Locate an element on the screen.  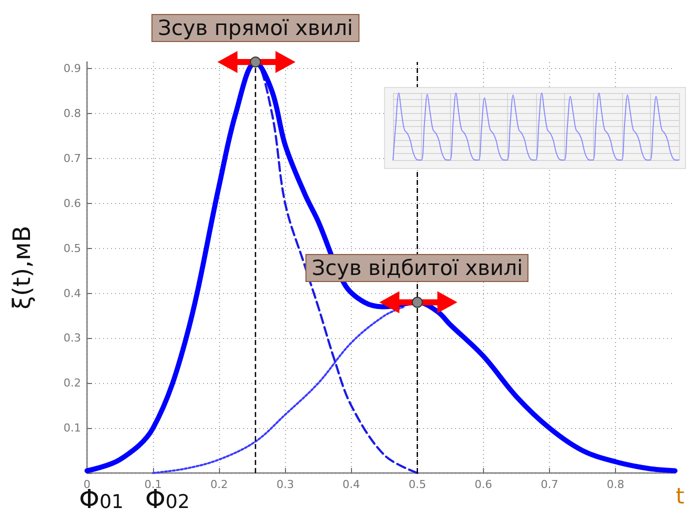
x-tick-label: 0.7 is located at coordinates (549, 484).